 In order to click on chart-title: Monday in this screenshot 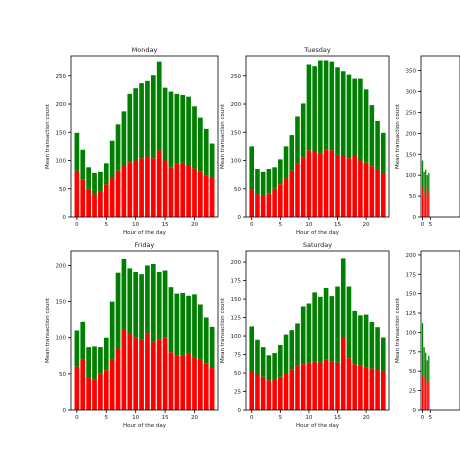, I will do `click(145, 50)`.